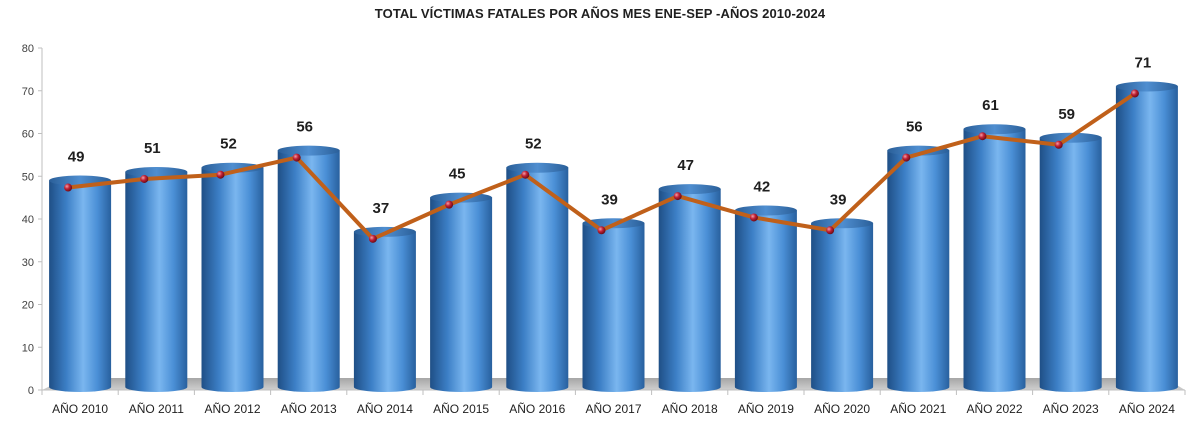 This screenshot has height=423, width=1200. What do you see at coordinates (766, 409) in the screenshot?
I see `x-tick-label: AÑO 2019` at bounding box center [766, 409].